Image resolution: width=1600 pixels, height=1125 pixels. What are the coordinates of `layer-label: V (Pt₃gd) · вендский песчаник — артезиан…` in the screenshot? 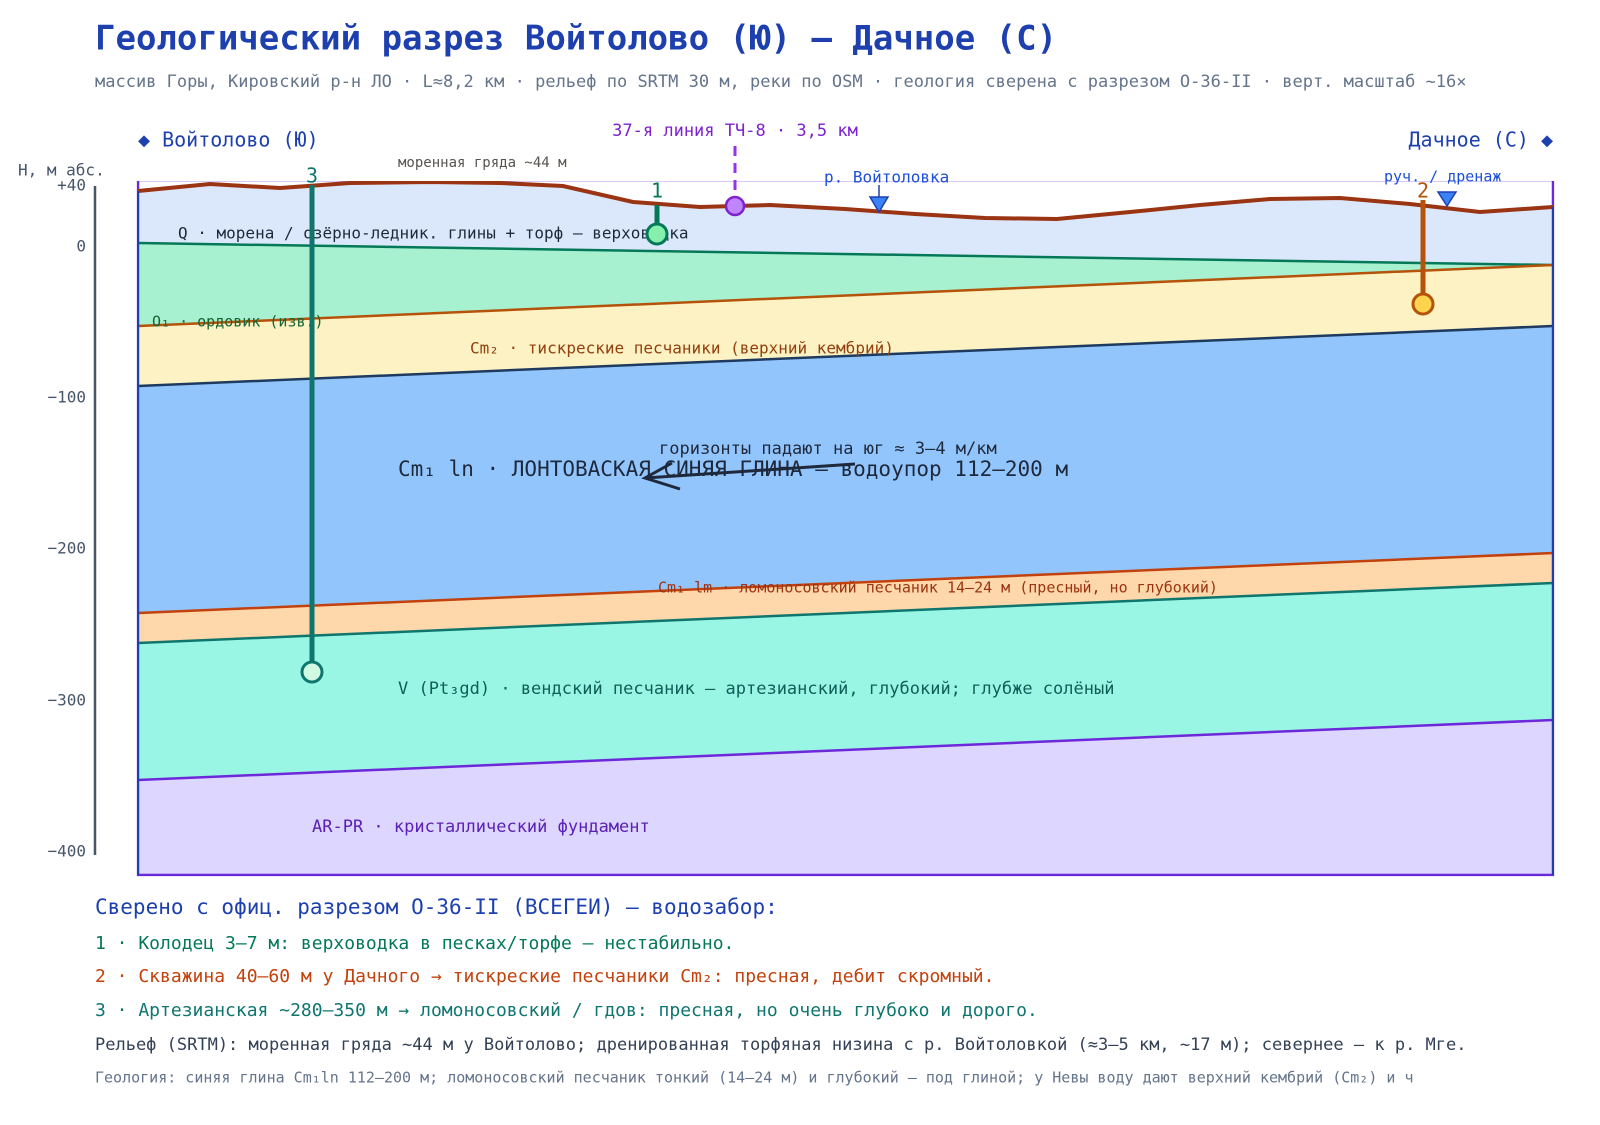 It's located at (756, 689).